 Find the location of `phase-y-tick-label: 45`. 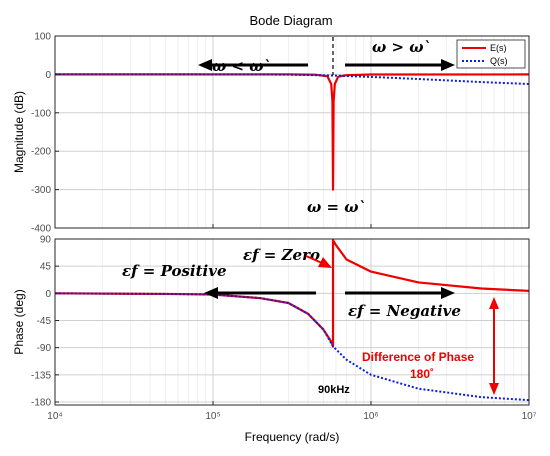

phase-y-tick-label: 45 is located at coordinates (46, 267).